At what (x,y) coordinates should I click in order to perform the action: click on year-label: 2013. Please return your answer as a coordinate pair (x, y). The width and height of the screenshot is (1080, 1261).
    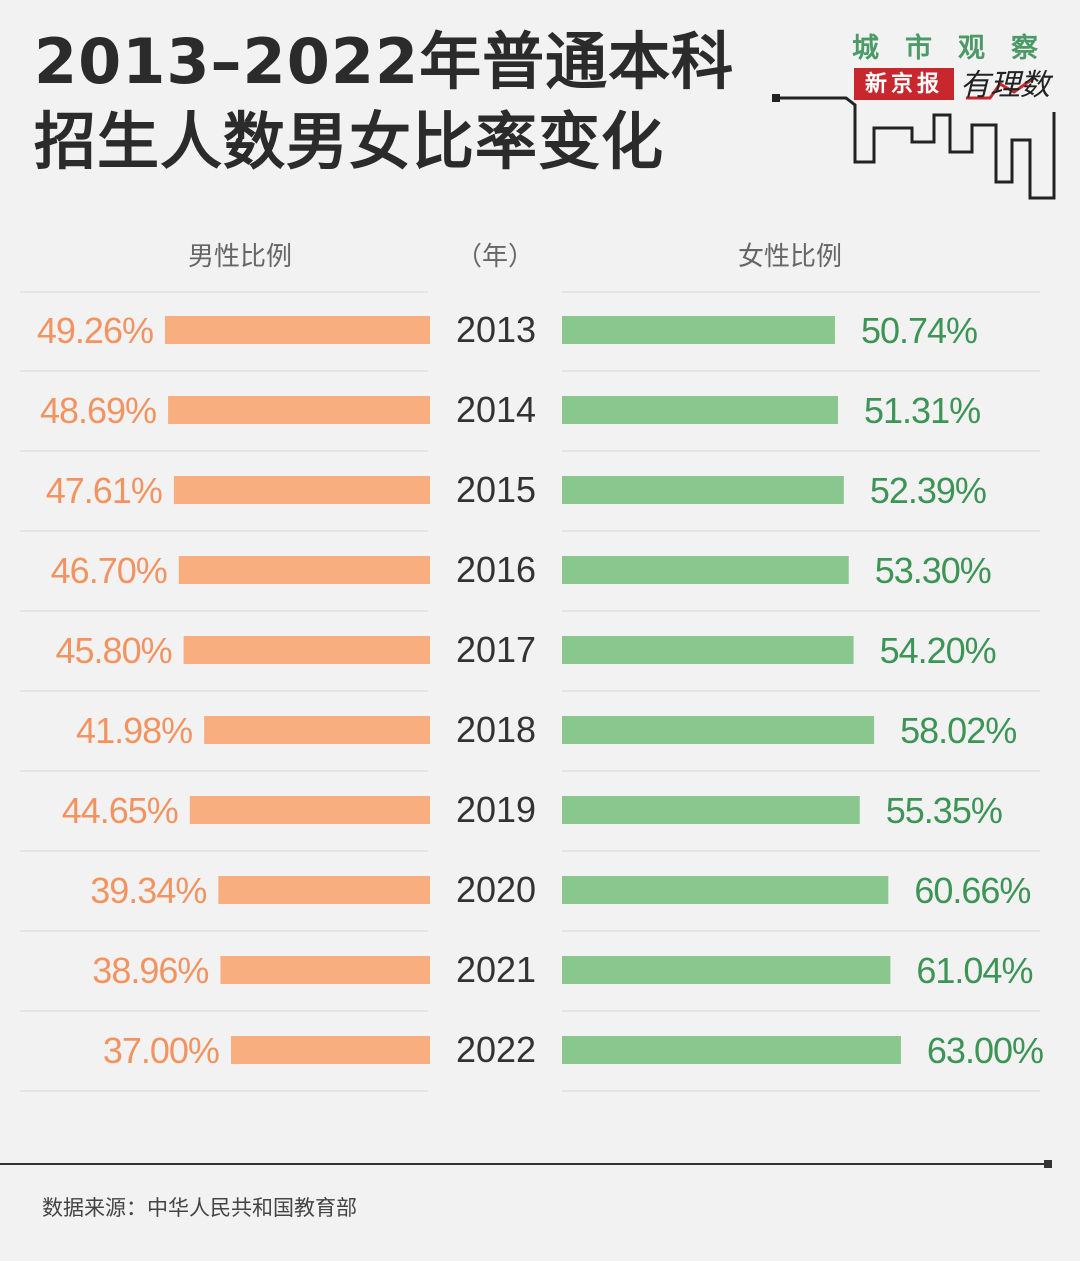
    Looking at the image, I should click on (496, 329).